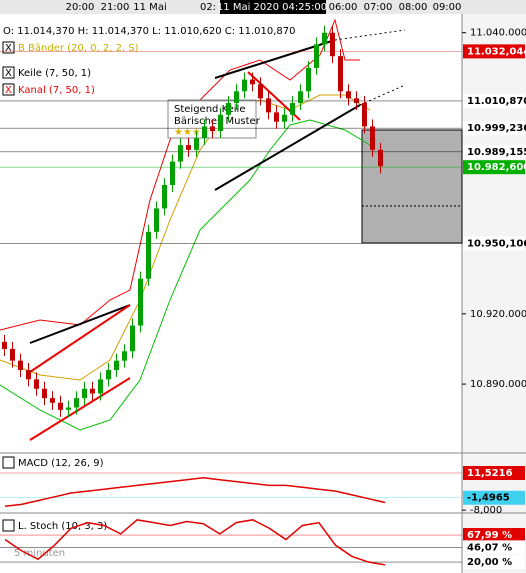 The width and height of the screenshot is (526, 573). I want to click on y-tick-label: -8,000, so click(486, 510).